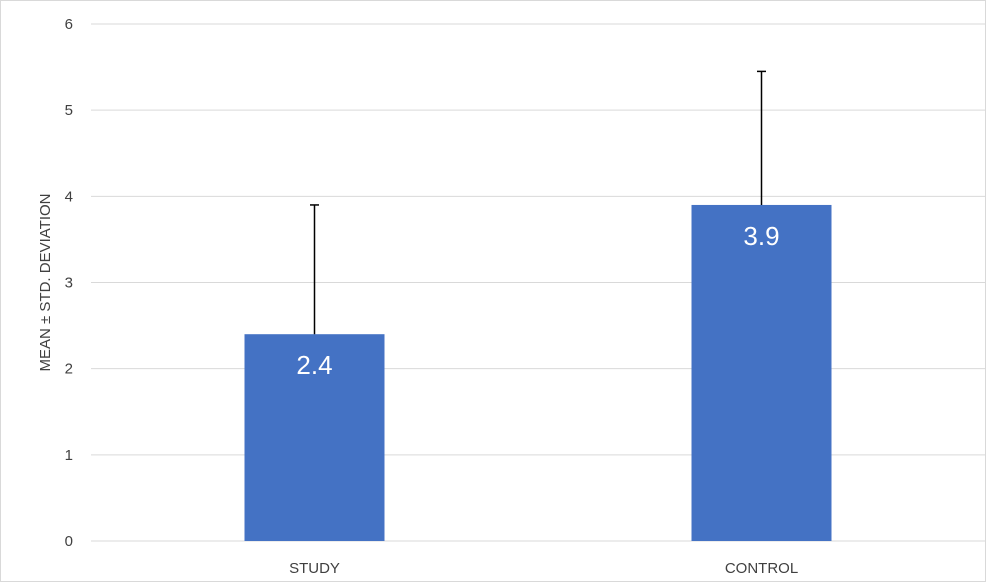  I want to click on y-tick-label: 4, so click(69, 196).